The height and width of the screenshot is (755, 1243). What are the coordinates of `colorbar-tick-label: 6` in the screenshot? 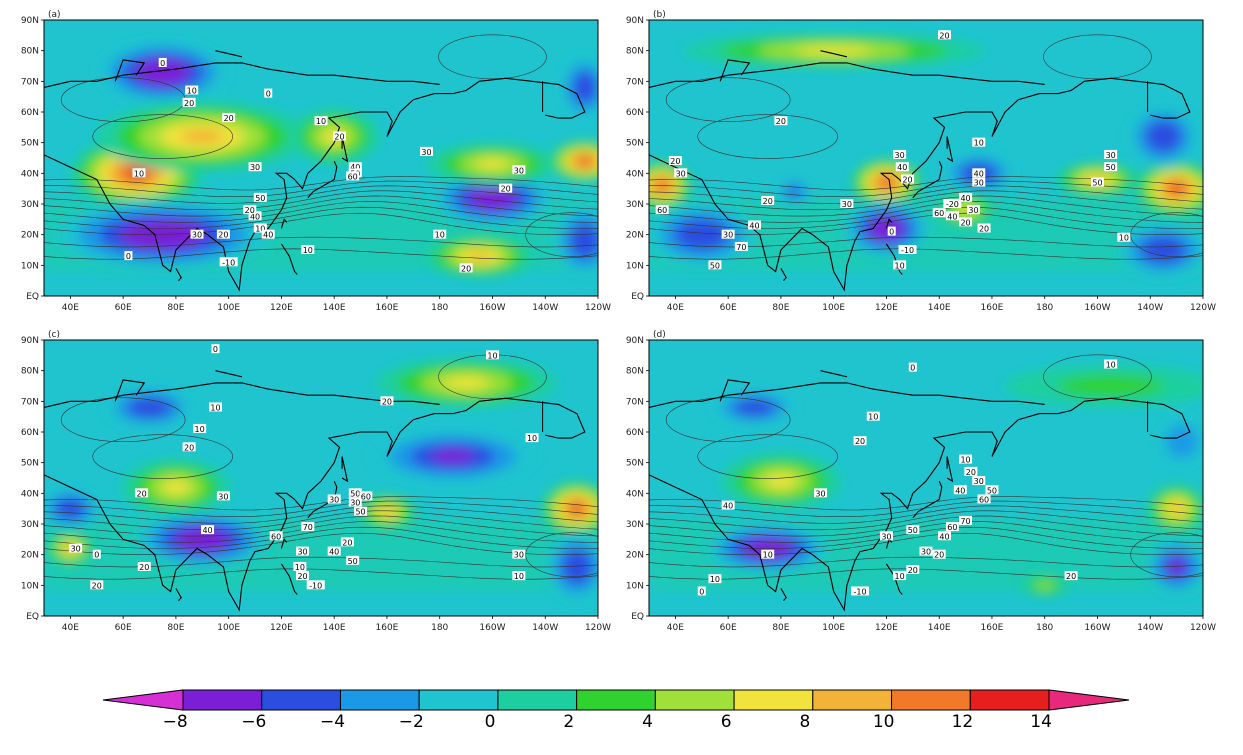 It's located at (726, 722).